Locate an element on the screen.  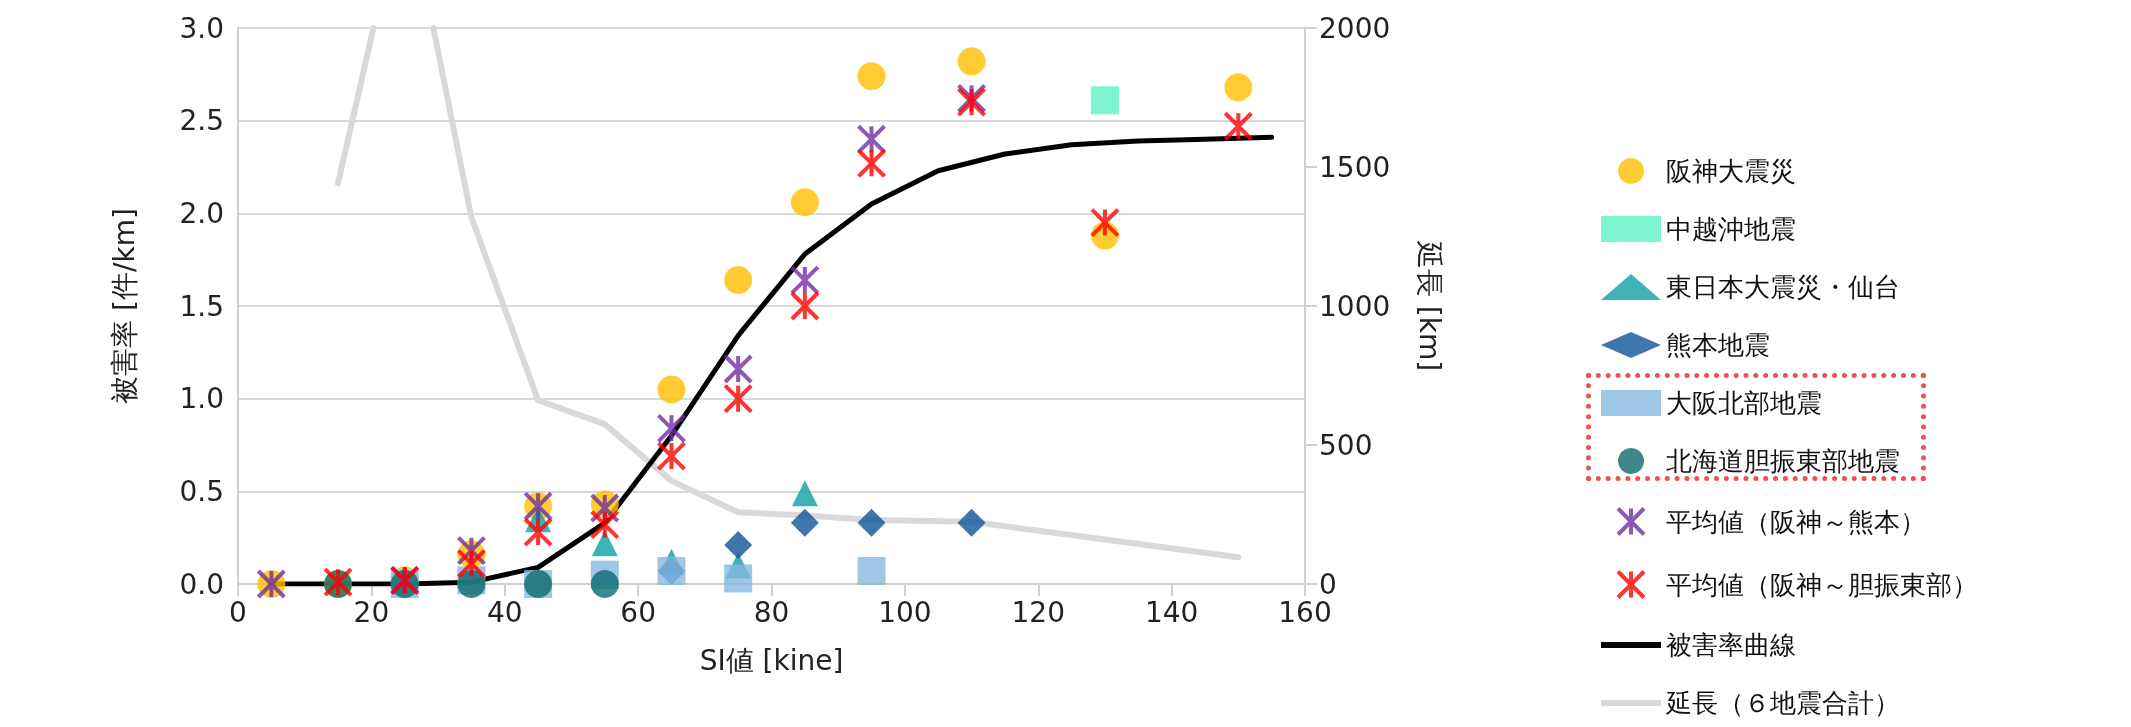
y-tick-label: 2.0 is located at coordinates (201, 213).